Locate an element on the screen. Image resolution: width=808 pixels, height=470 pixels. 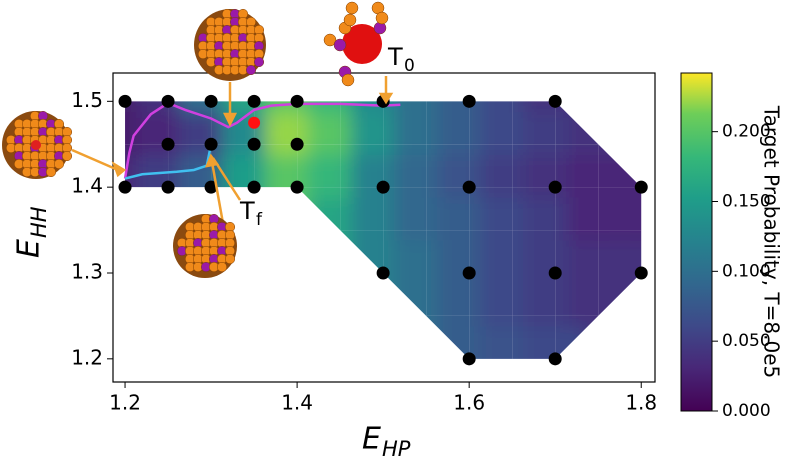
x-axis-label: E HP is located at coordinates (386, 442).